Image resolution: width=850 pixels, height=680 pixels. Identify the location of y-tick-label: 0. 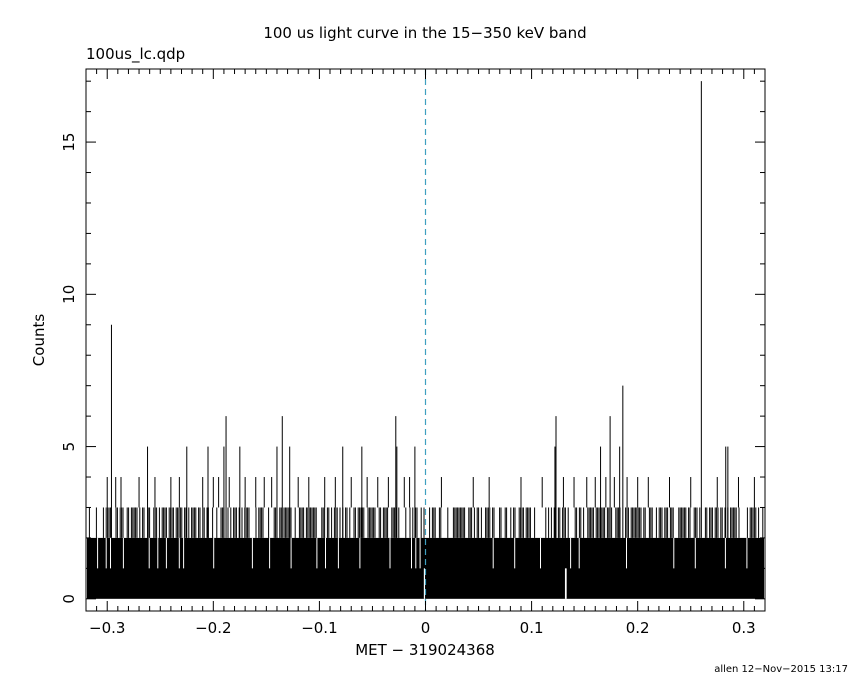
(69, 599).